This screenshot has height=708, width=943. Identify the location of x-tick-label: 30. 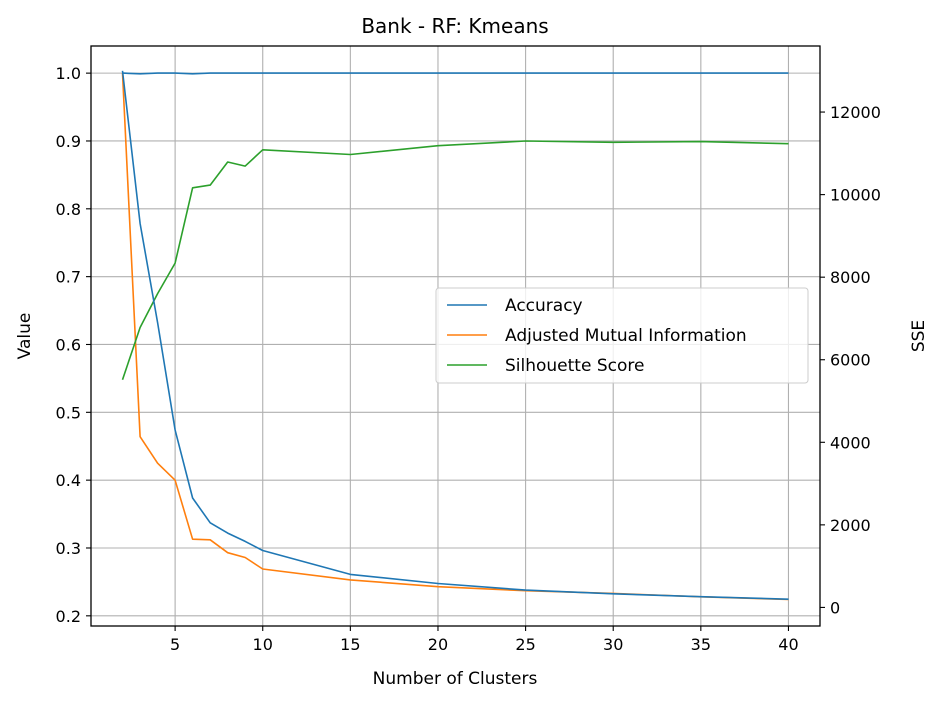
(613, 644).